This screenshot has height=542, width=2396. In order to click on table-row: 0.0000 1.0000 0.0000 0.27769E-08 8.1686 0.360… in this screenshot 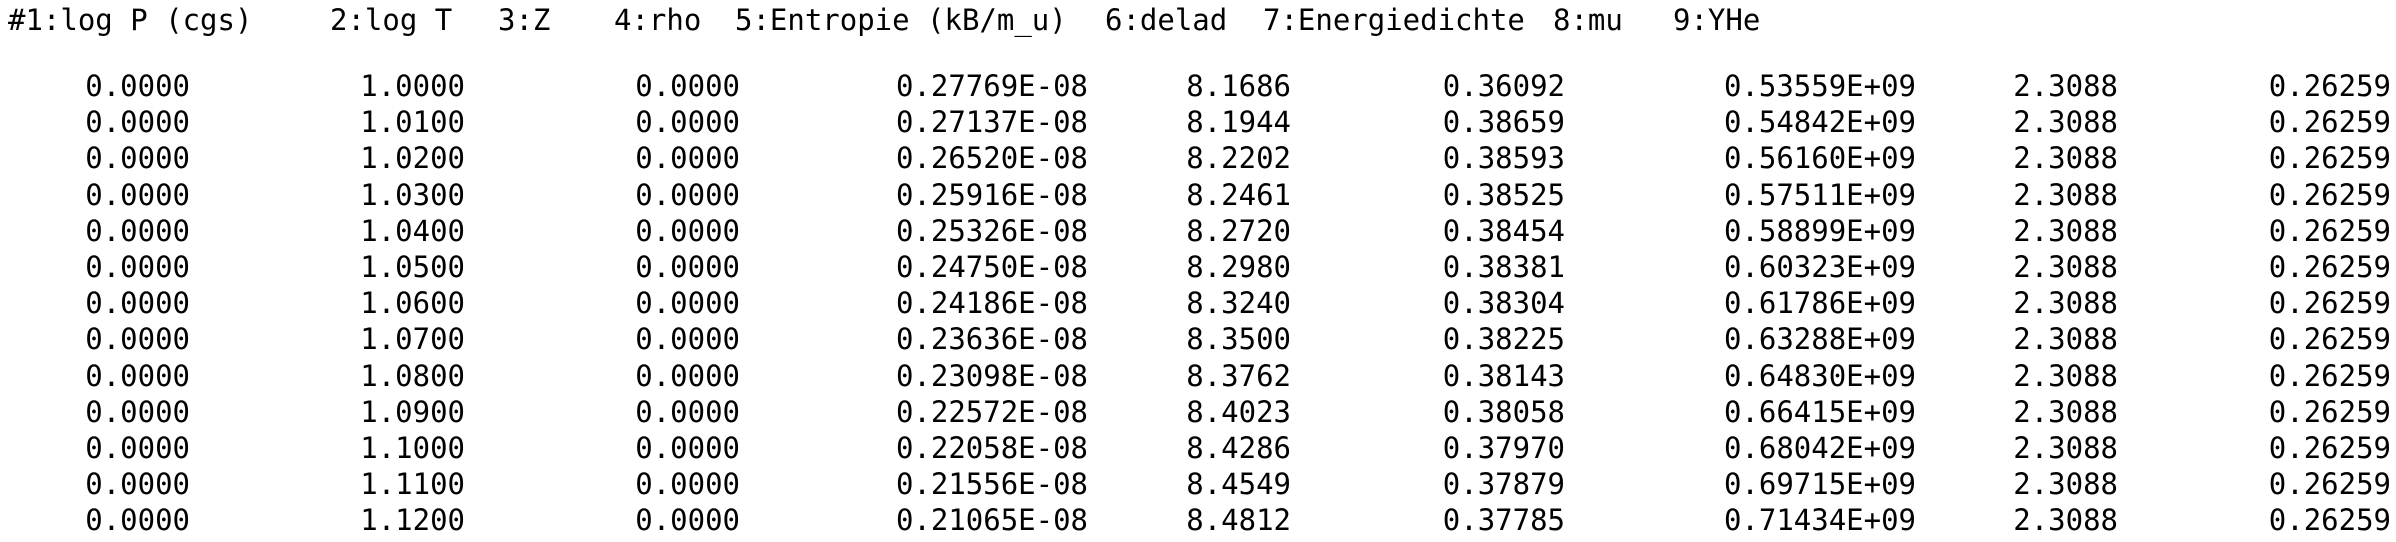, I will do `click(1198, 86)`.